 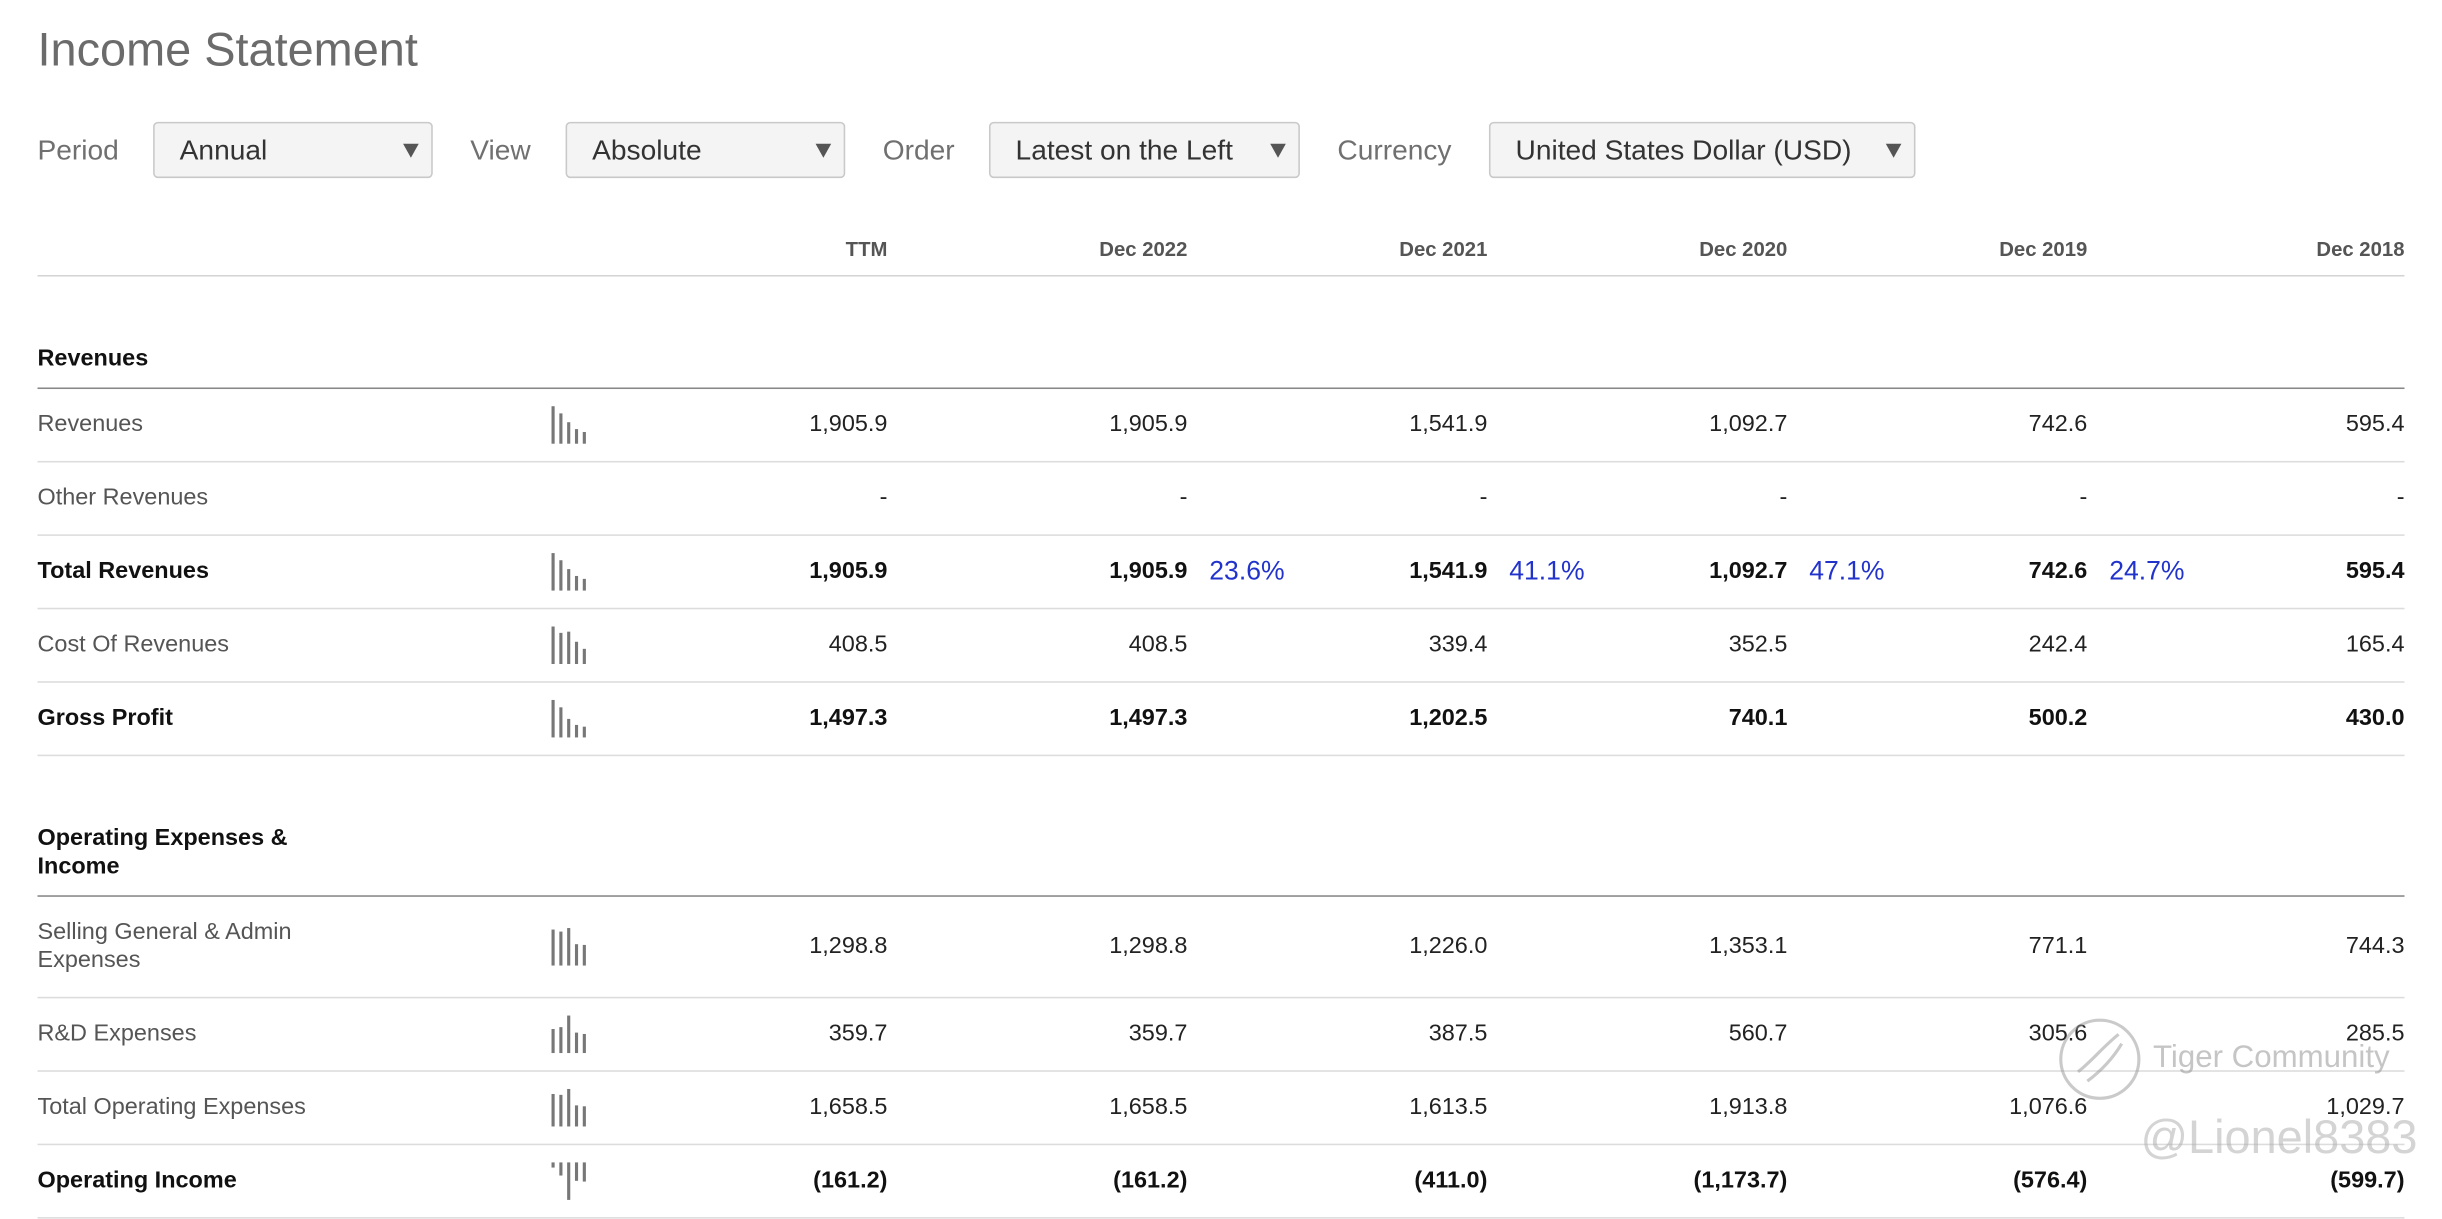 What do you see at coordinates (164, 946) in the screenshot?
I see `row-label: Selling General & Admin Expenses` at bounding box center [164, 946].